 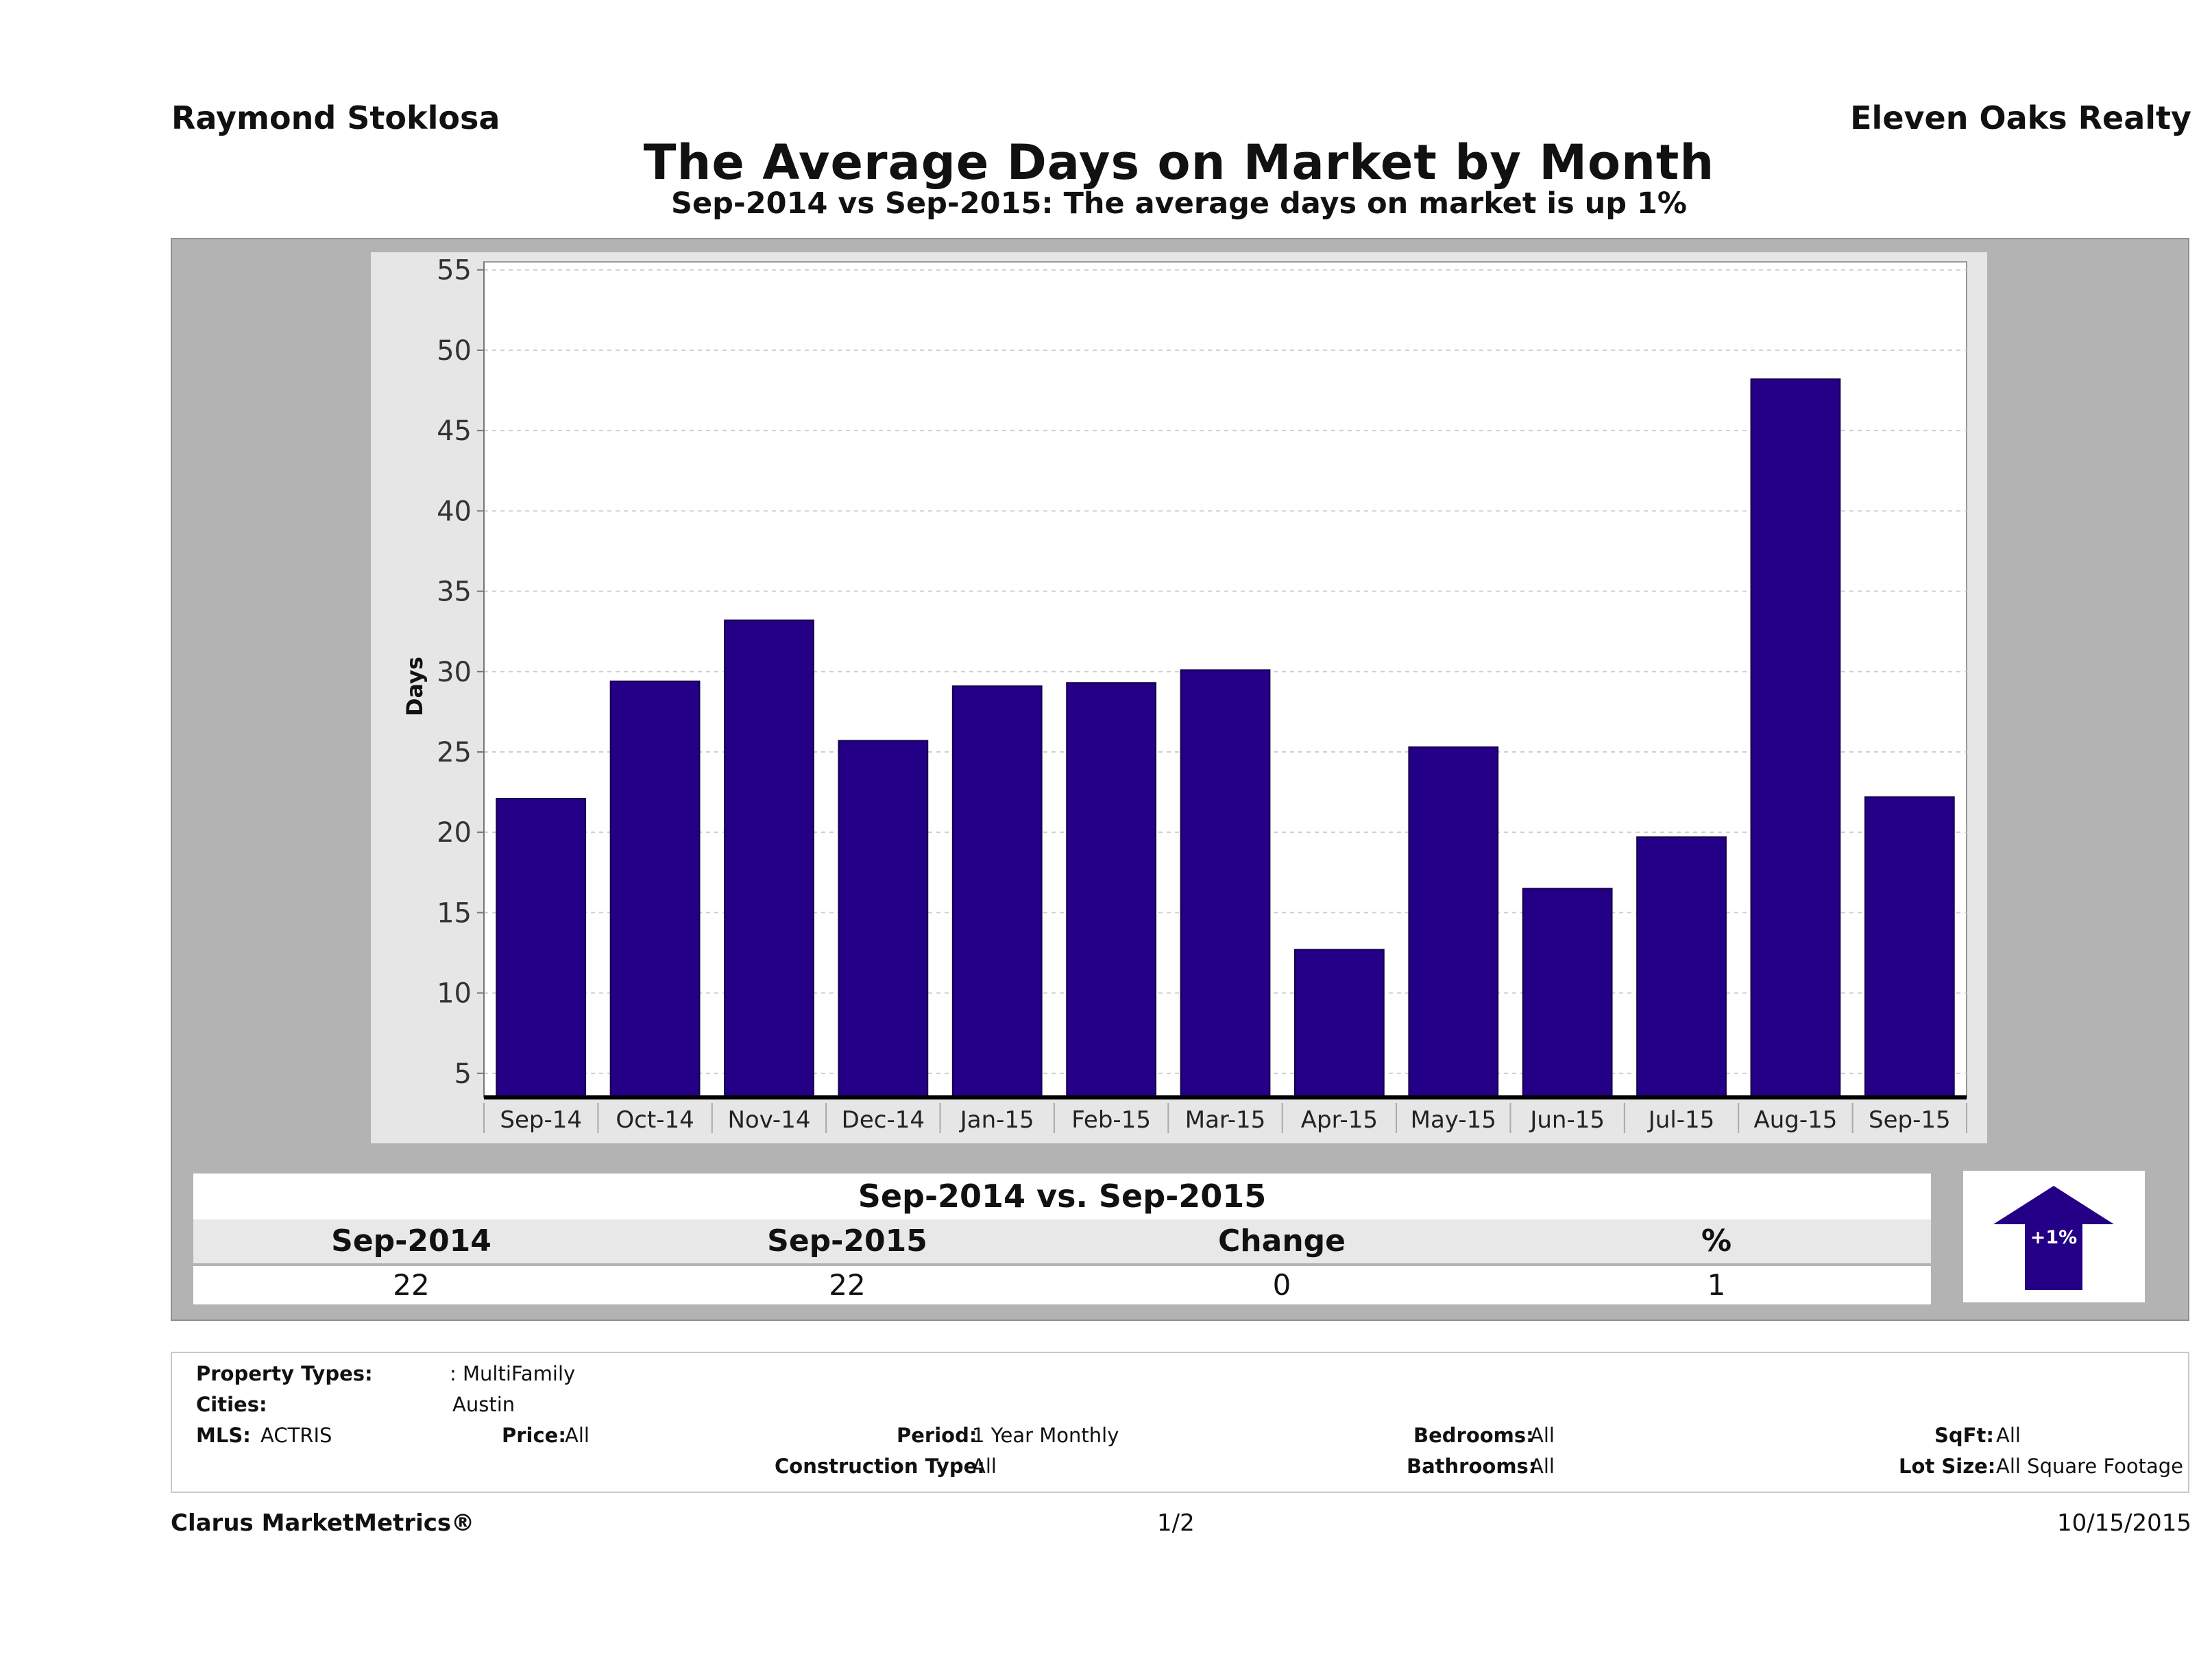 I want to click on bathrooms-label: Bathrooms:, so click(x=1472, y=1466).